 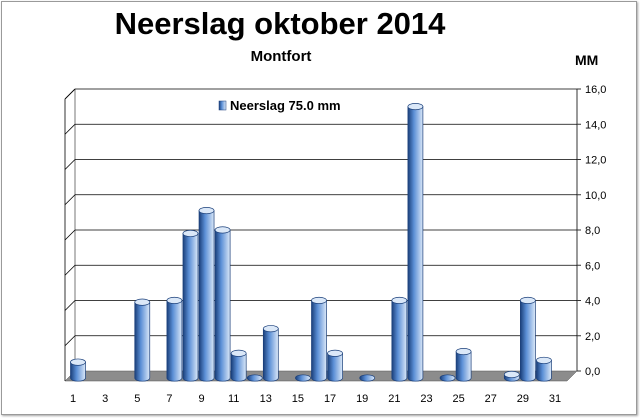 What do you see at coordinates (330, 399) in the screenshot?
I see `x-tick-label: 17` at bounding box center [330, 399].